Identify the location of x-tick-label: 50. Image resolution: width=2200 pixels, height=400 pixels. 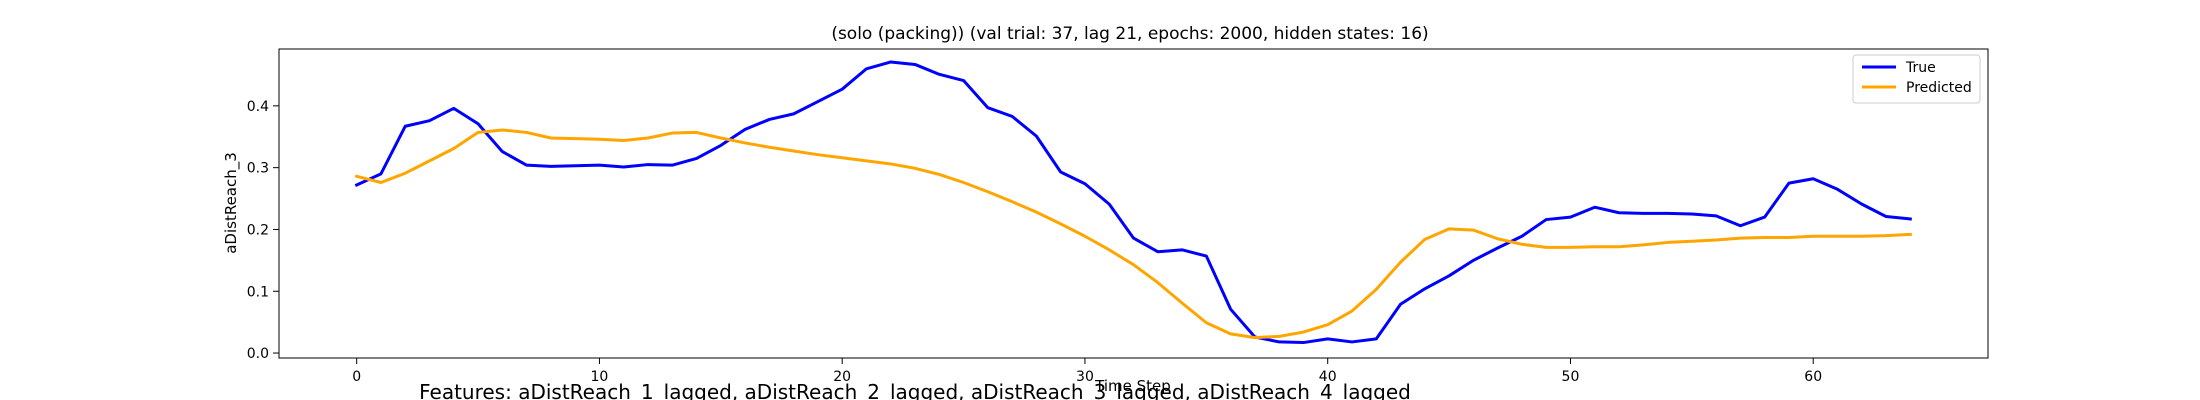
(1571, 377).